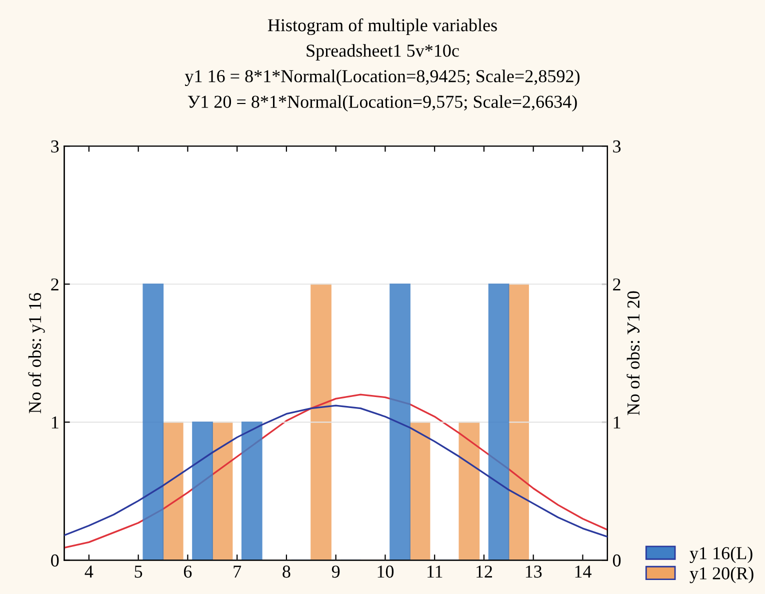 The height and width of the screenshot is (594, 765). I want to click on x-tick-label: 9, so click(336, 572).